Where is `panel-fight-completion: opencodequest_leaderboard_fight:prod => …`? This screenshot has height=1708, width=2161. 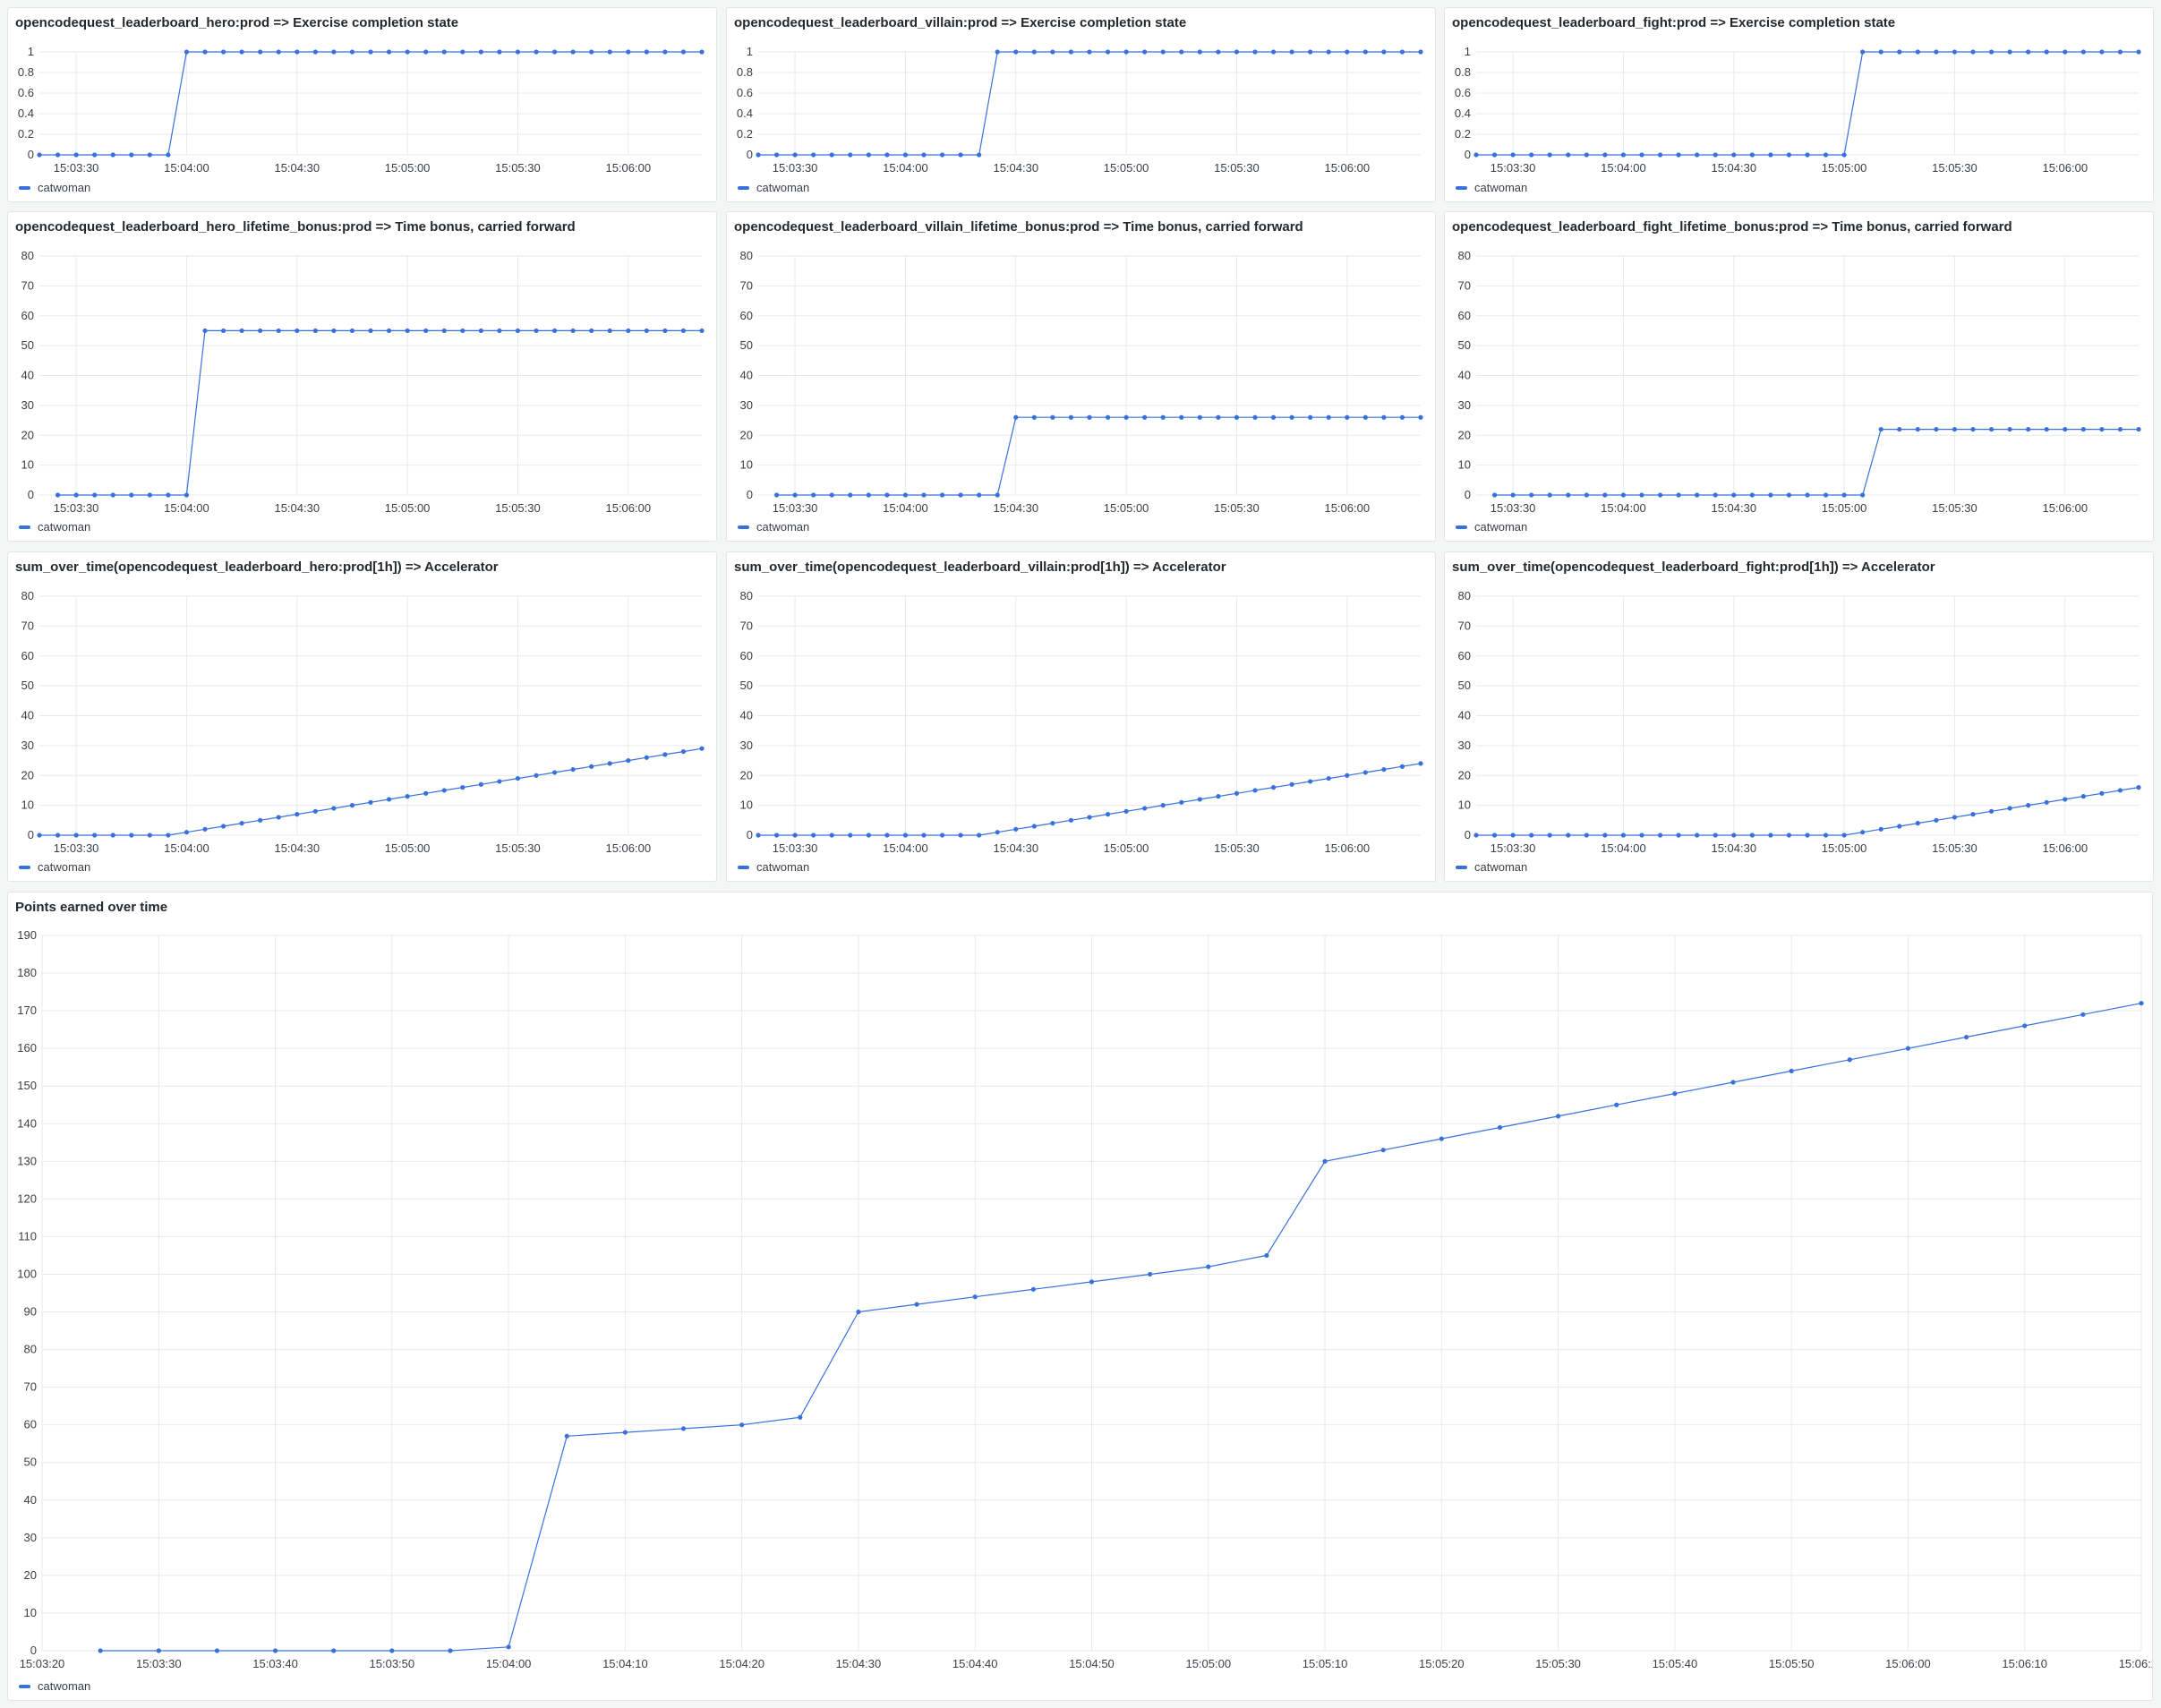
panel-fight-completion: opencodequest_leaderboard_fight:prod => … is located at coordinates (1799, 104).